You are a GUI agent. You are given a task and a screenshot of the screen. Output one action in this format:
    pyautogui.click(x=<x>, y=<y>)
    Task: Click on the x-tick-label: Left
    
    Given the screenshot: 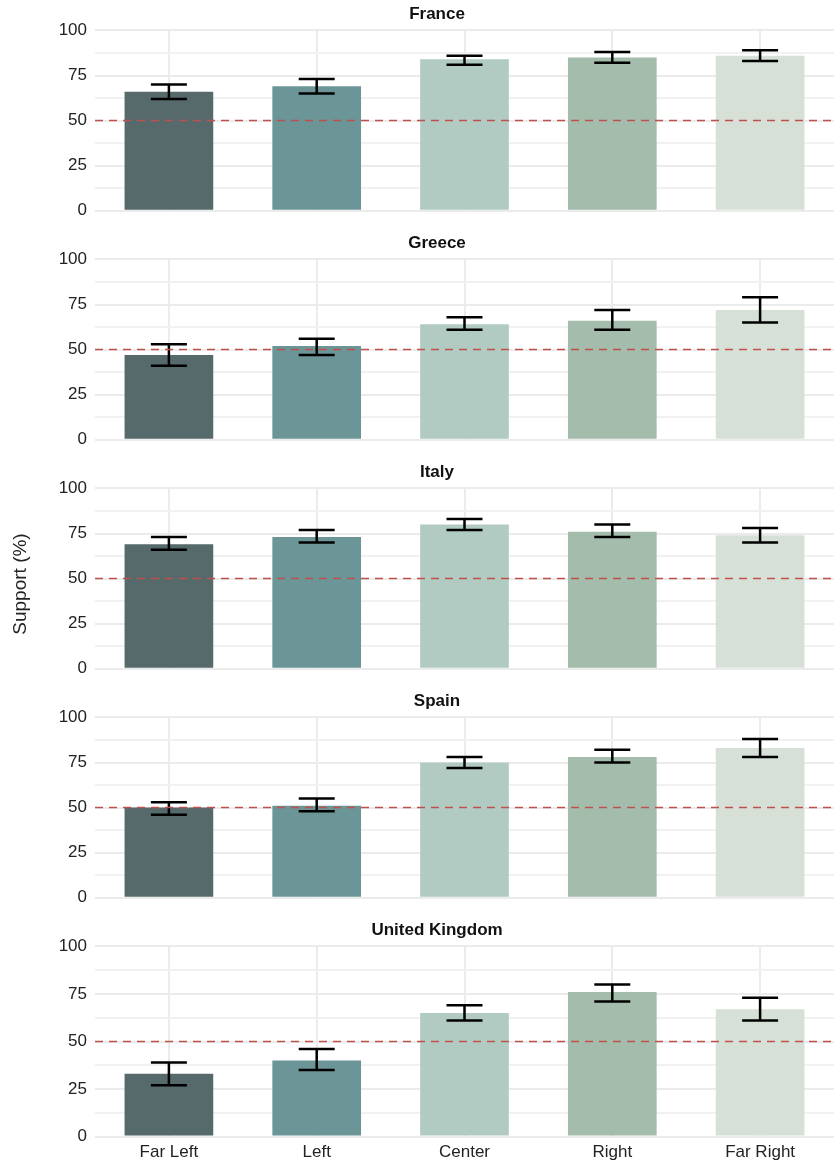 What is the action you would take?
    pyautogui.click(x=317, y=1152)
    